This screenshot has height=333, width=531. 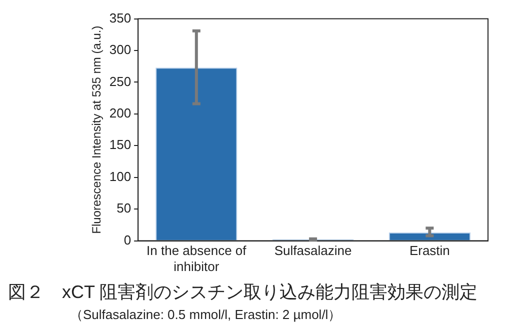 I want to click on text: （Sulfasalazine: 0.5 mmol/l, Erastin: 2 µmol/l）, so click(x=205, y=315).